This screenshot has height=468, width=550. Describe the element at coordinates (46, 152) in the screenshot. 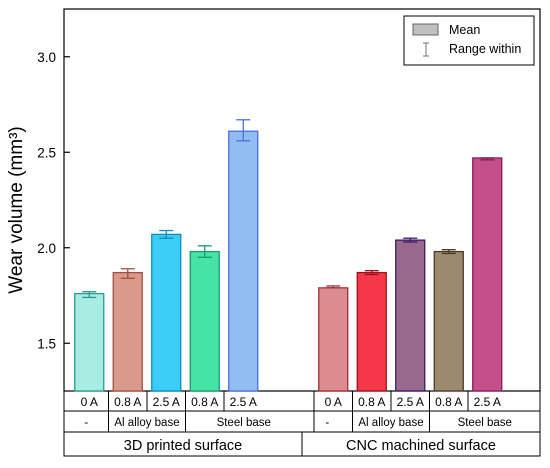

I see `y-tick-label: 2.5` at that location.